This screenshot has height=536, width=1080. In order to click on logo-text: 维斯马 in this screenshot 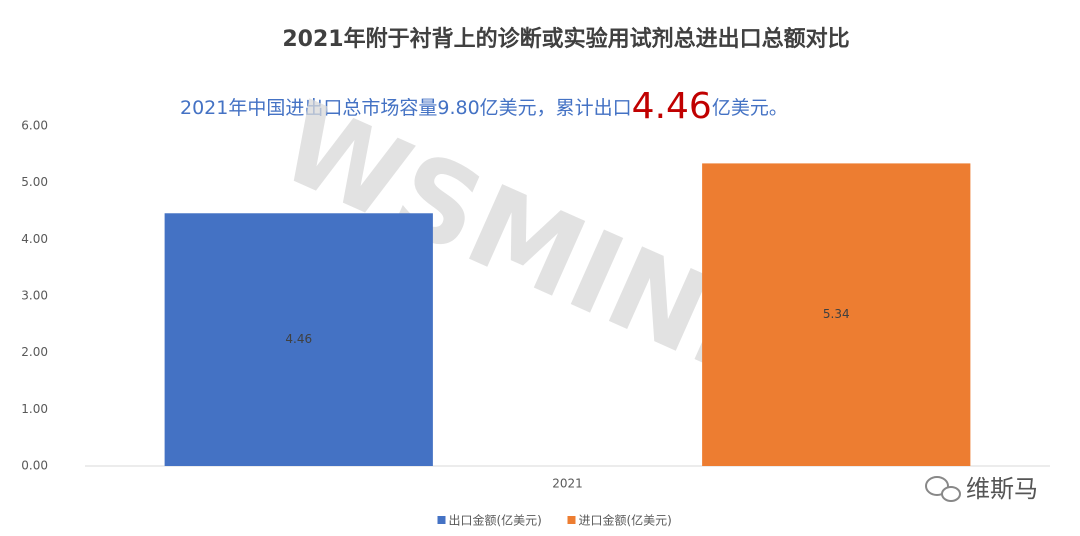, I will do `click(1002, 489)`.